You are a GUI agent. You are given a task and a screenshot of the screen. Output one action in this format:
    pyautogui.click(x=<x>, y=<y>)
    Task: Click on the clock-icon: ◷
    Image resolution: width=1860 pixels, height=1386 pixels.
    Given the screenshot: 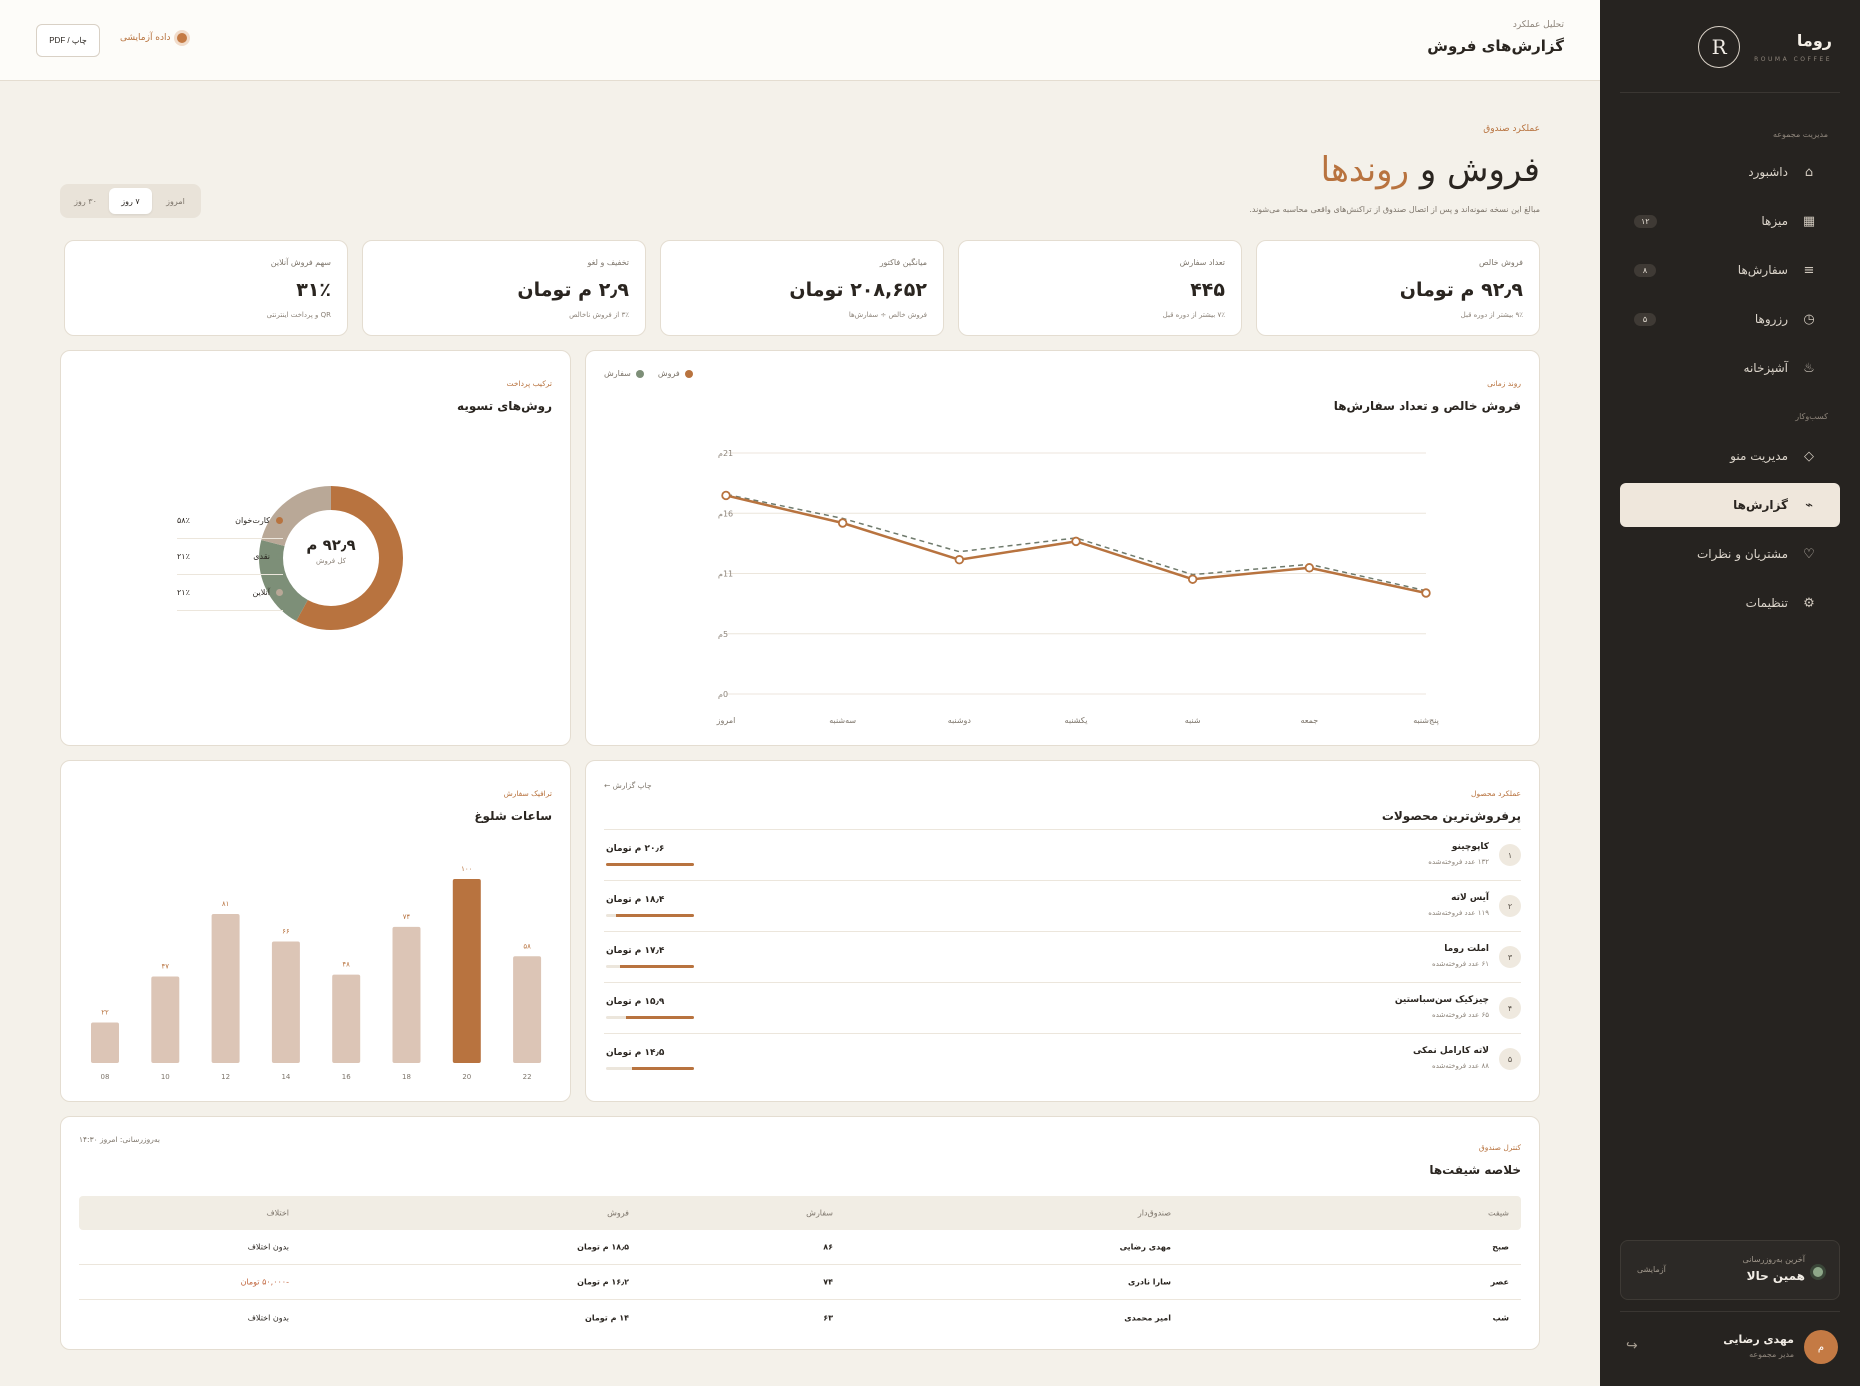 What is the action you would take?
    pyautogui.click(x=1809, y=319)
    